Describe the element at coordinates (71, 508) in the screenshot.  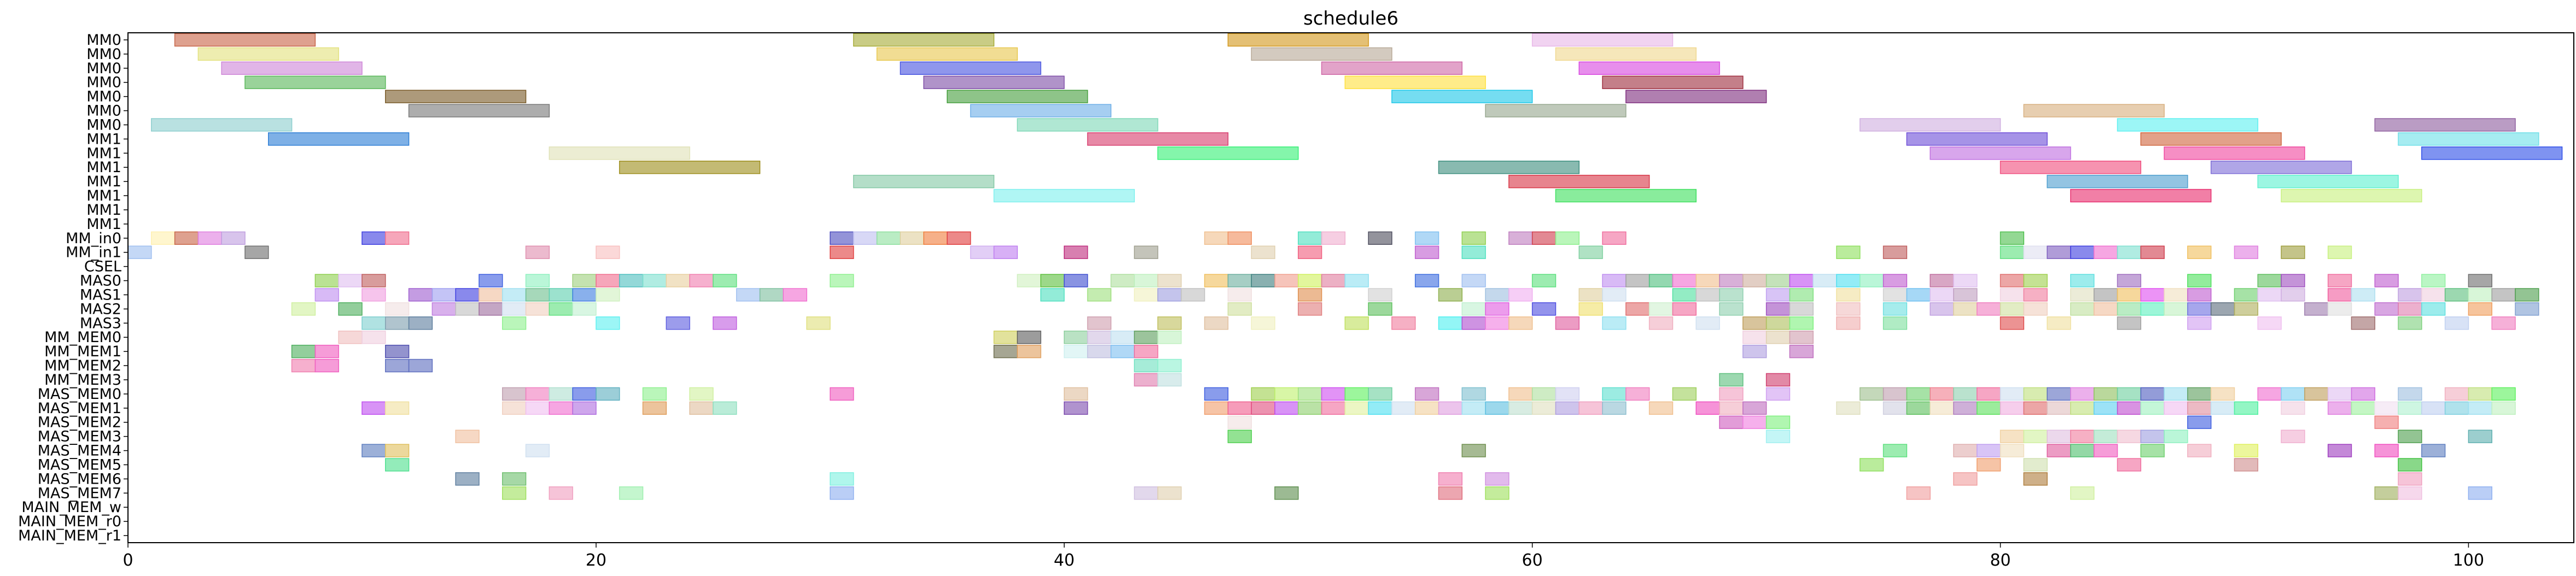
I see `y-tick-label: MAIN_MEM_w` at that location.